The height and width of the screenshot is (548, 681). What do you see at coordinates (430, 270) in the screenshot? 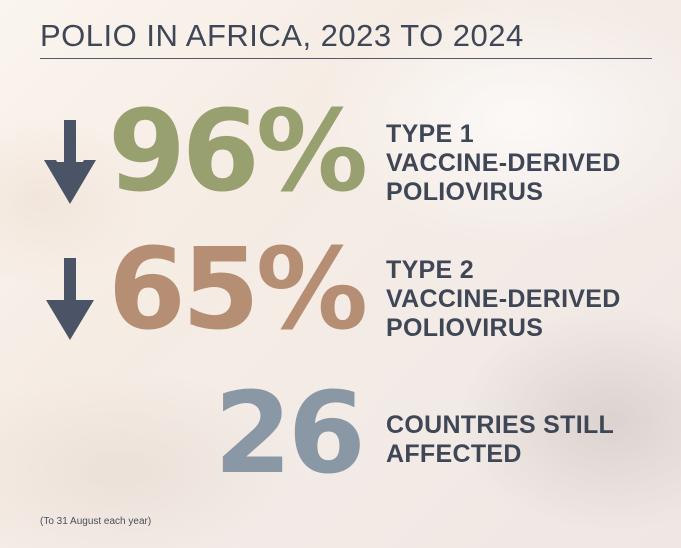
I see `label-line: TYPE 2` at bounding box center [430, 270].